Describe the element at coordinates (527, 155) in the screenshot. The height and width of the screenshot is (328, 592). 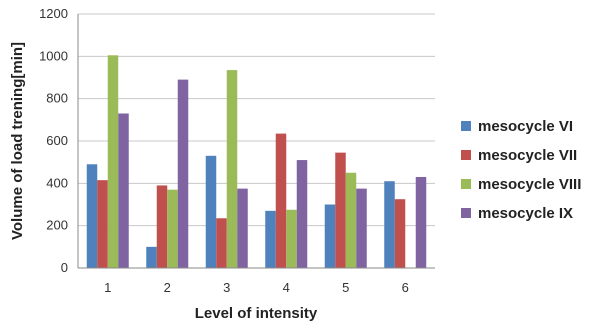
I see `legend-label: mesocycle VII` at that location.